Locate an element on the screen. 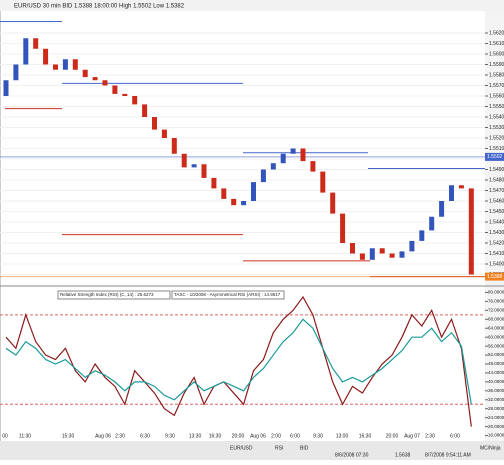 The width and height of the screenshot is (504, 465). y-tick-label: 80.0000 is located at coordinates (496, 292).